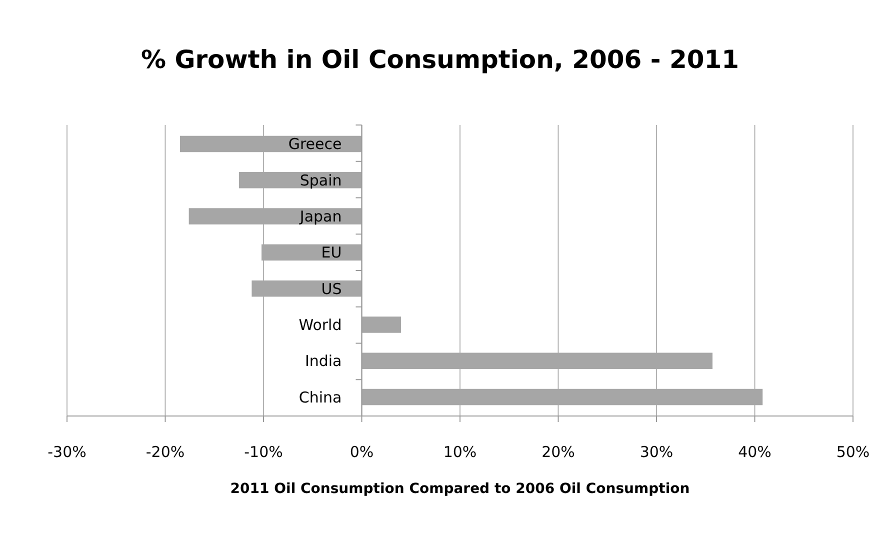  What do you see at coordinates (755, 452) in the screenshot?
I see `x-tick-label: 40%` at bounding box center [755, 452].